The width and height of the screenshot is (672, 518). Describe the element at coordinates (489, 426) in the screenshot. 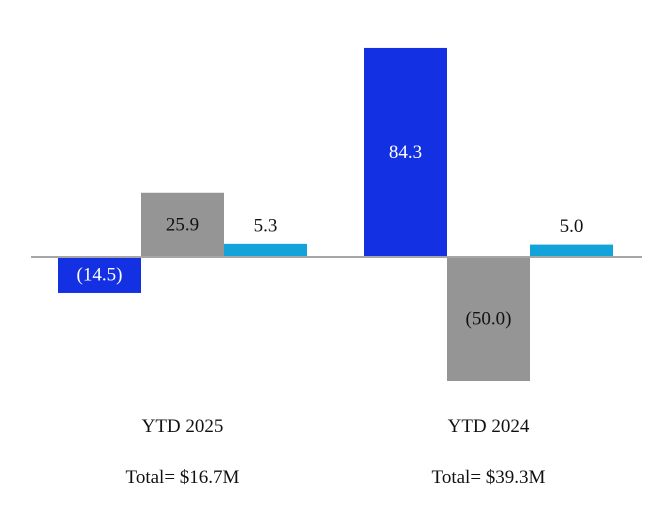

I see `category-label-2: YTD 2024` at that location.